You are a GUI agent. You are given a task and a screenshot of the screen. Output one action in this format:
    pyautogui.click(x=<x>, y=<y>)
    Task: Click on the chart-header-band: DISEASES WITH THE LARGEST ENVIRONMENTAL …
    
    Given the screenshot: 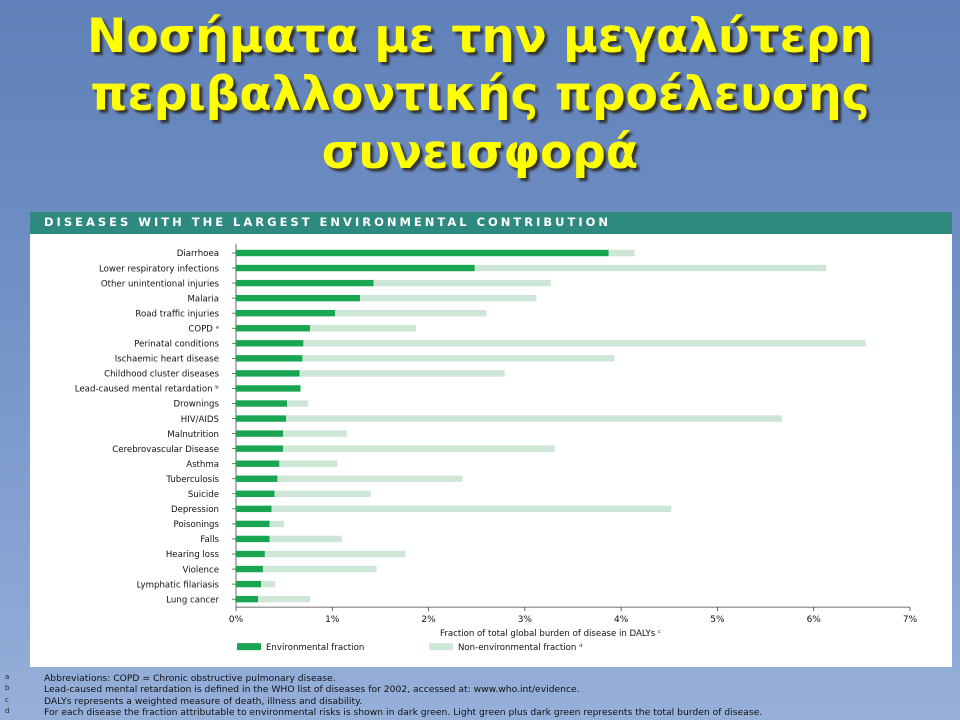 What is the action you would take?
    pyautogui.click(x=491, y=223)
    